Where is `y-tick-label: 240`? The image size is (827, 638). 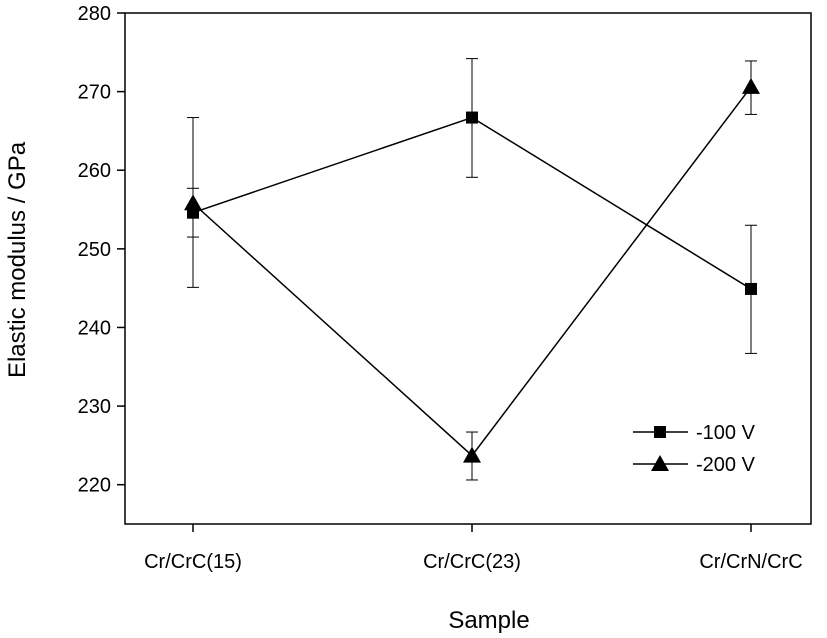
y-tick-label: 240 is located at coordinates (94, 328).